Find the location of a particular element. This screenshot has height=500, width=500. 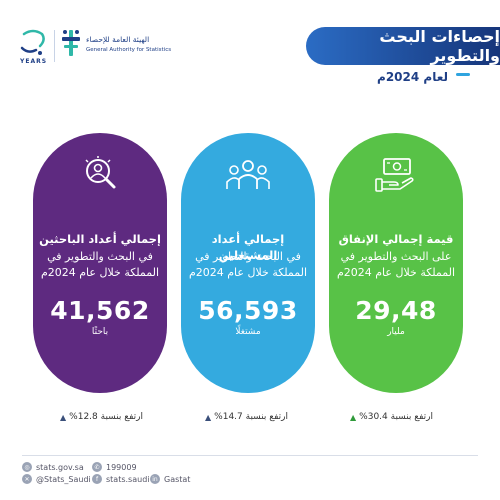

card-unit: باحثًا is located at coordinates (100, 332).